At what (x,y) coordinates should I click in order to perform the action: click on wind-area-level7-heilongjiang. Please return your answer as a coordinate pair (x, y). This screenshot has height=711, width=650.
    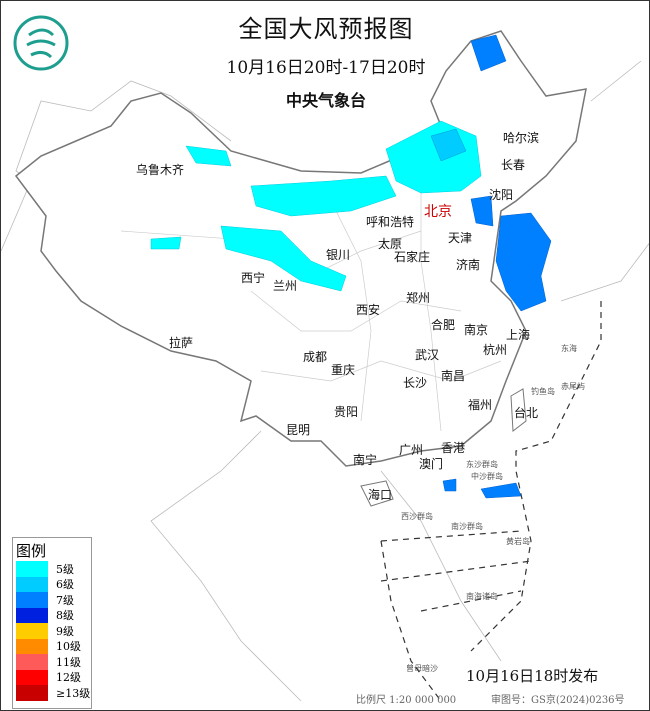
    Looking at the image, I should click on (488, 53).